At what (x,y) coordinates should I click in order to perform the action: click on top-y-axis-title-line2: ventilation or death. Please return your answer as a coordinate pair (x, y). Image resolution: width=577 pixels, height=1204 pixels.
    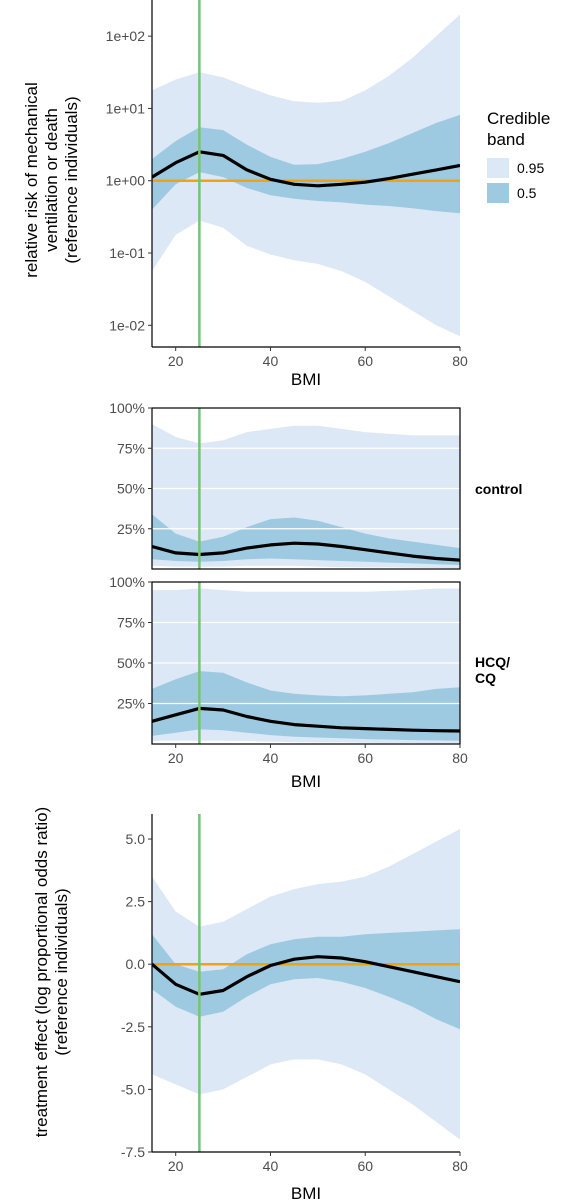
    Looking at the image, I should click on (51, 180).